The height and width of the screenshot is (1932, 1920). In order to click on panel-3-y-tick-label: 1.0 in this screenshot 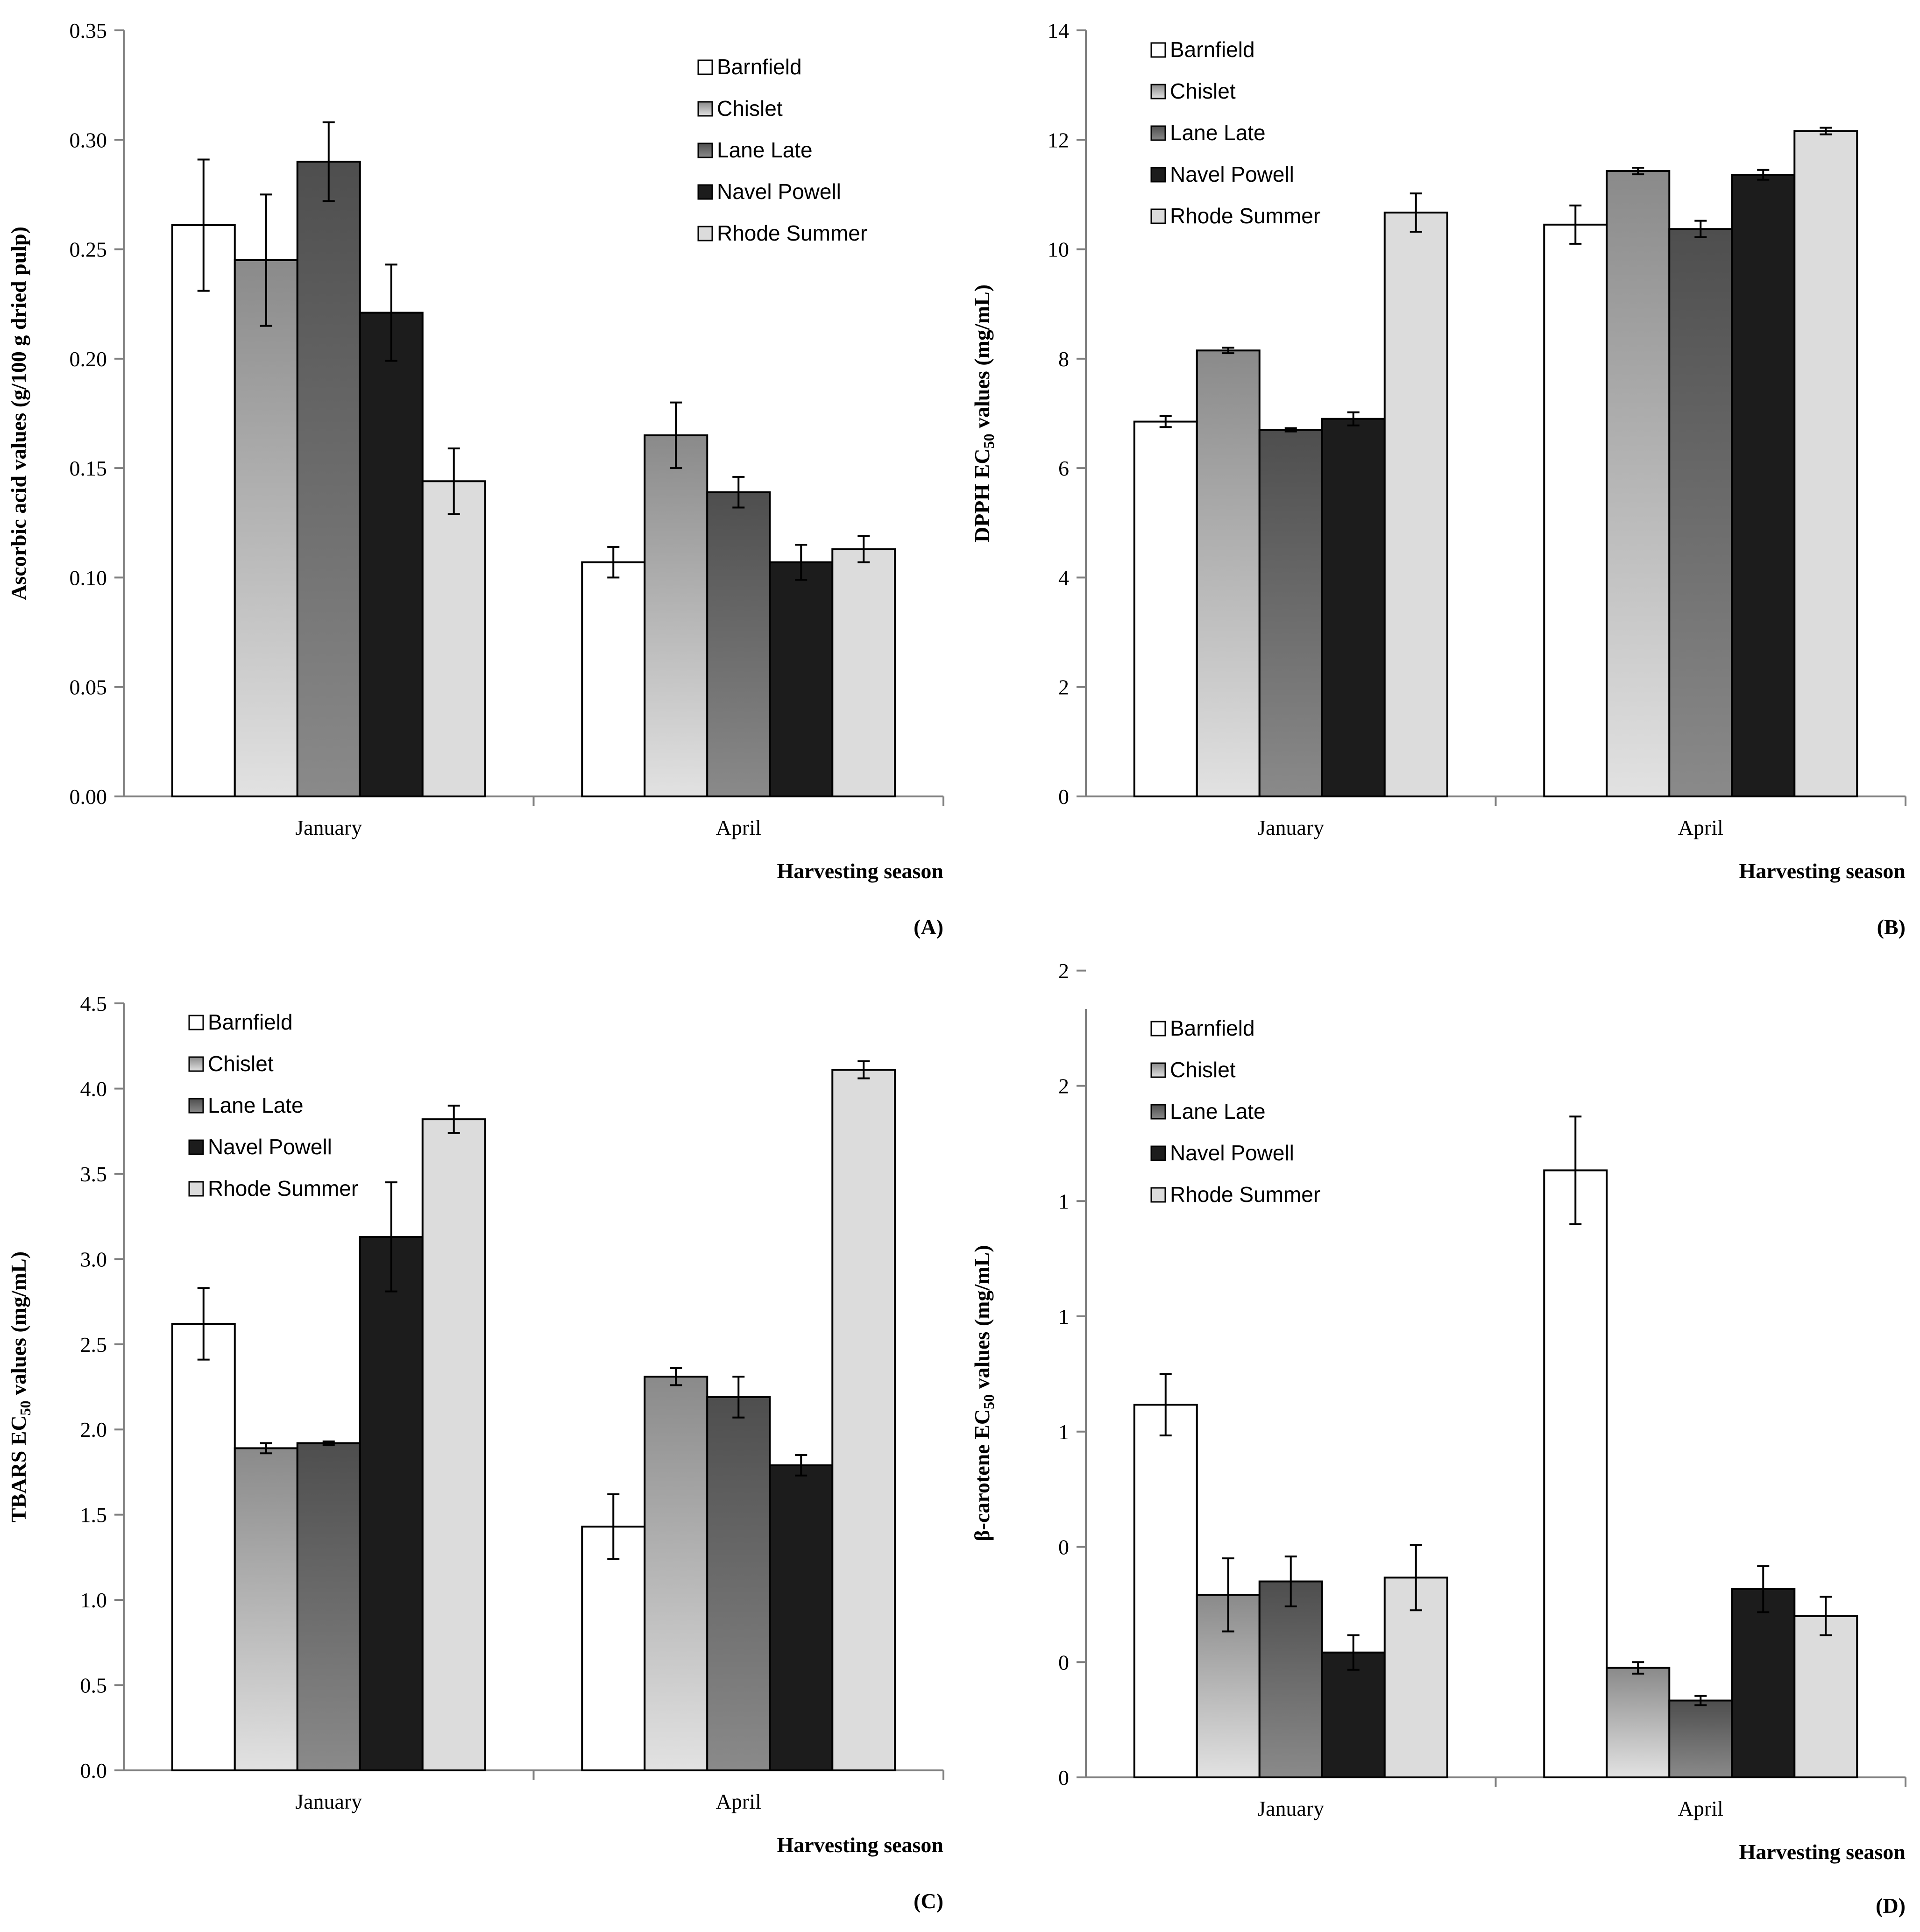, I will do `click(93, 1600)`.